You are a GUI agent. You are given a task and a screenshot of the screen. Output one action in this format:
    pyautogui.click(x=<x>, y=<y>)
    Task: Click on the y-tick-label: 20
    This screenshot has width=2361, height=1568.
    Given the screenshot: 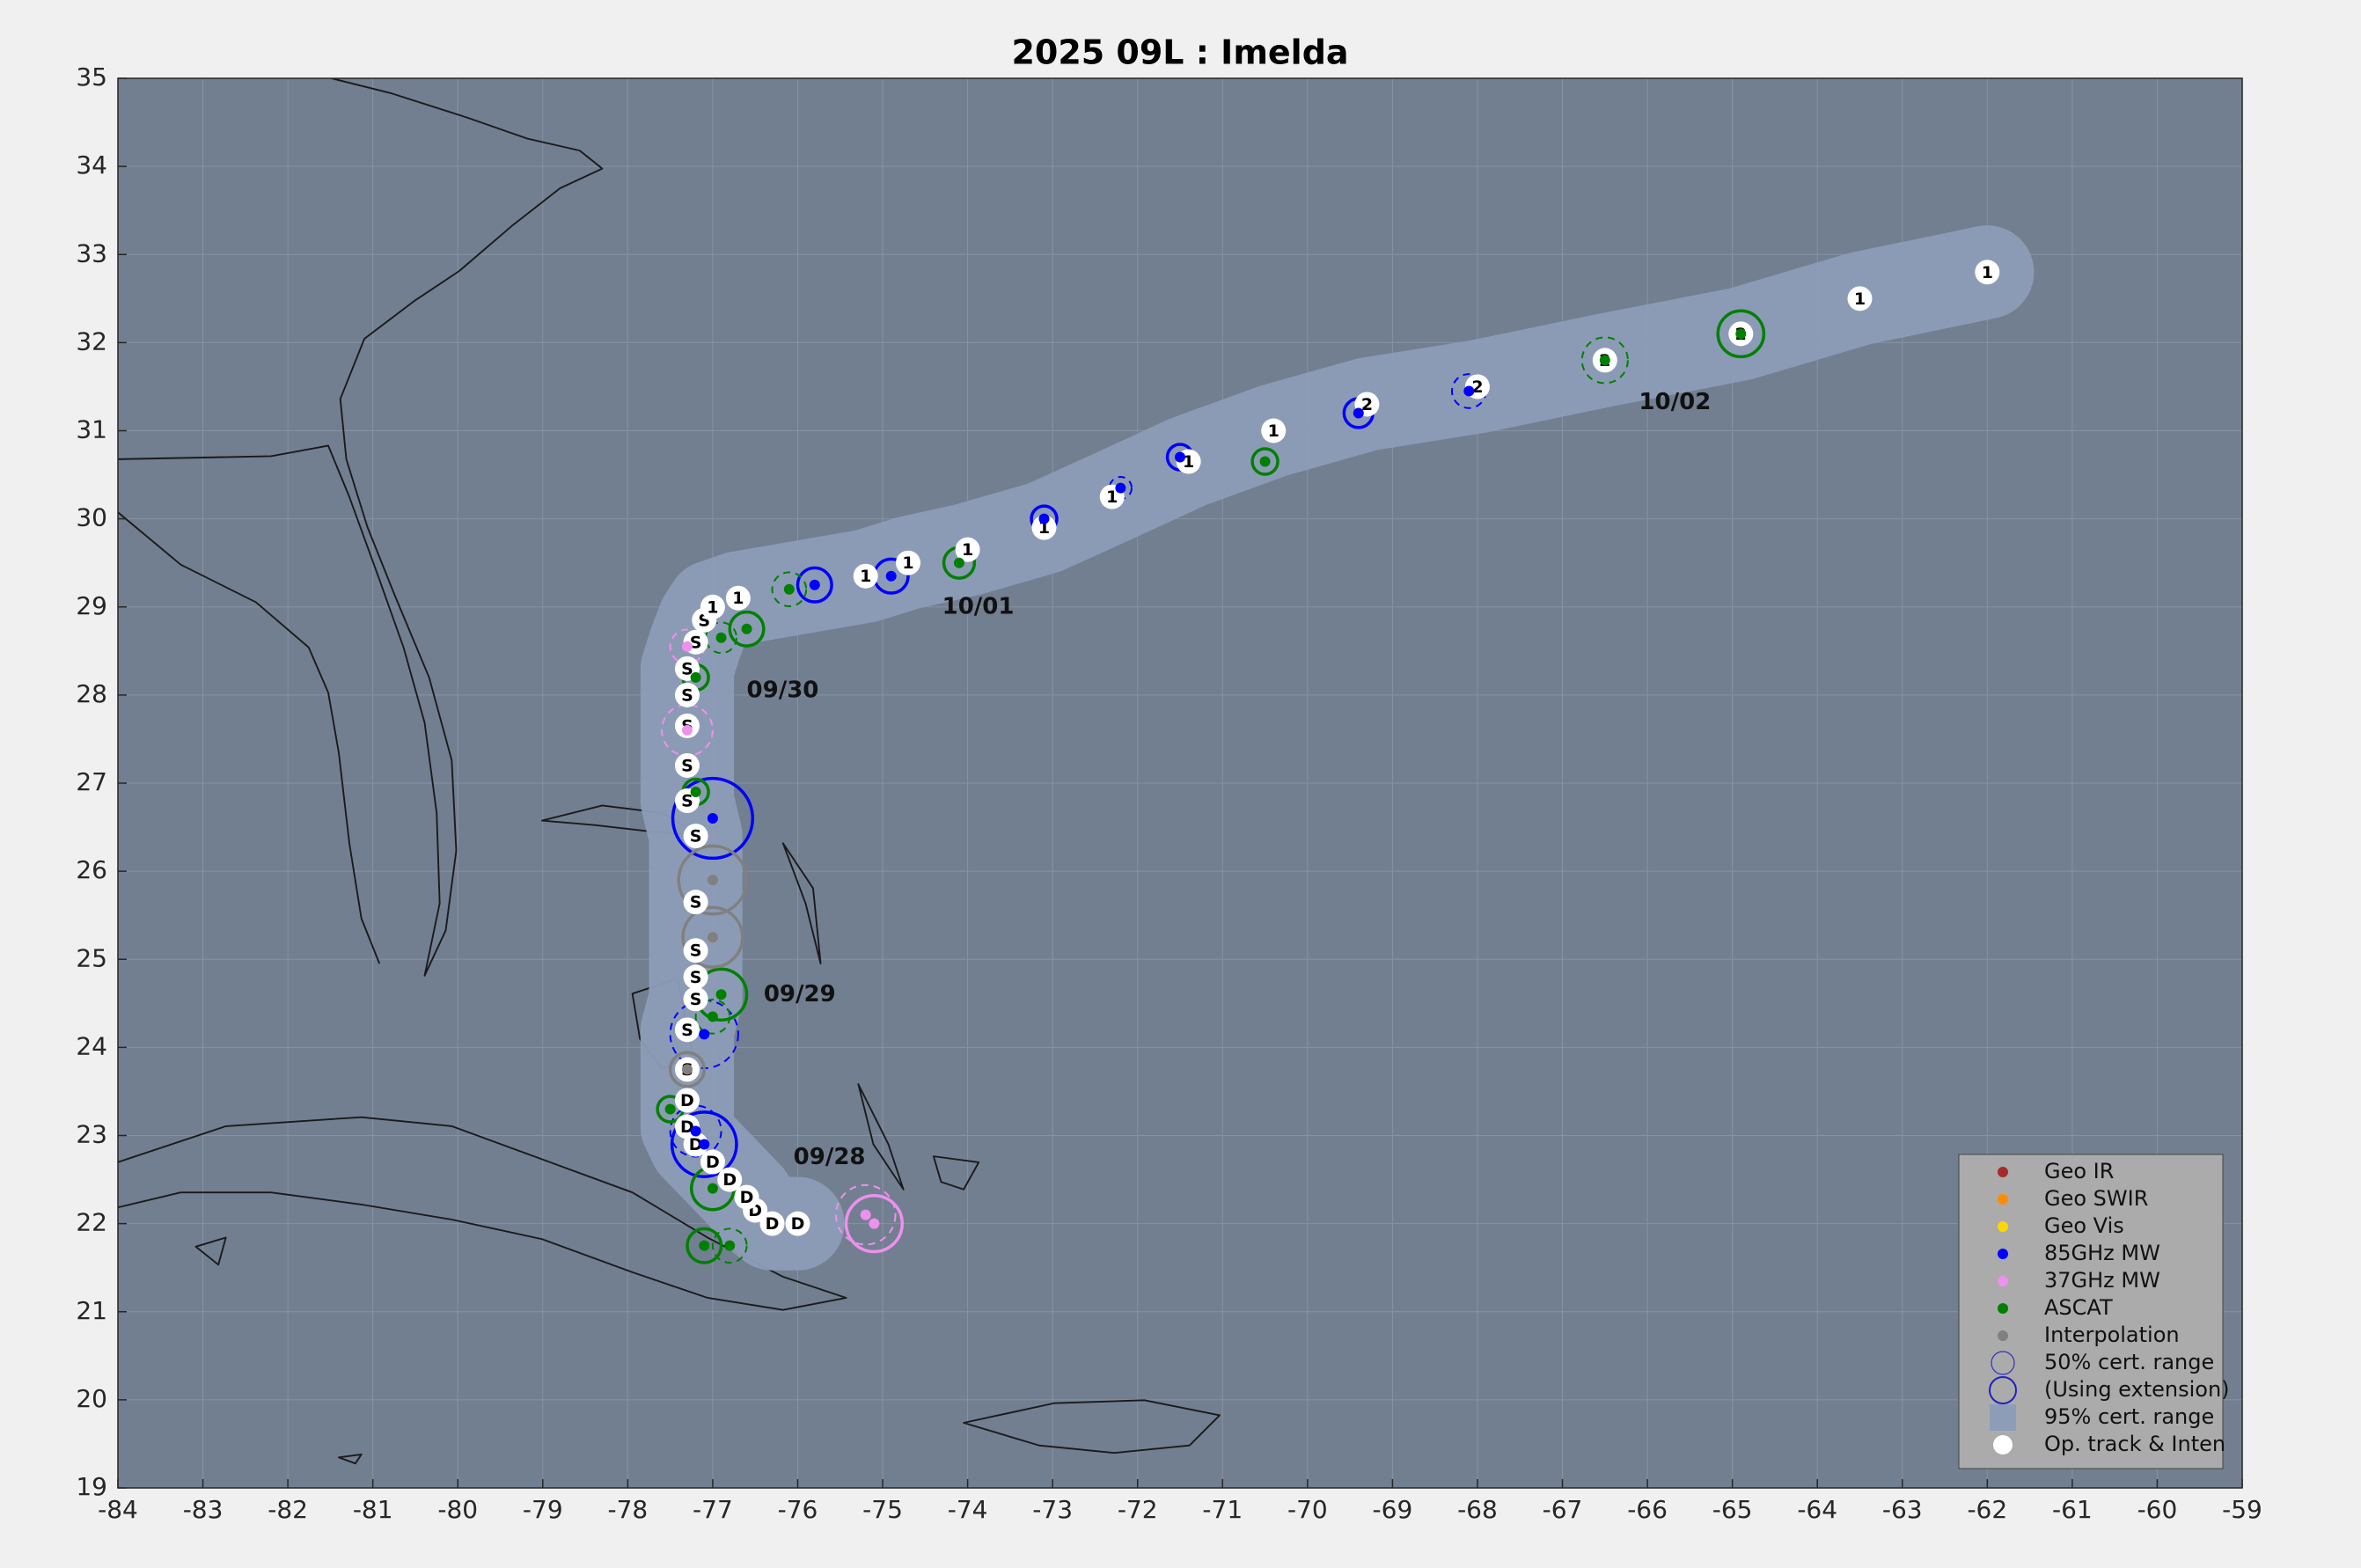 What is the action you would take?
    pyautogui.click(x=91, y=1398)
    